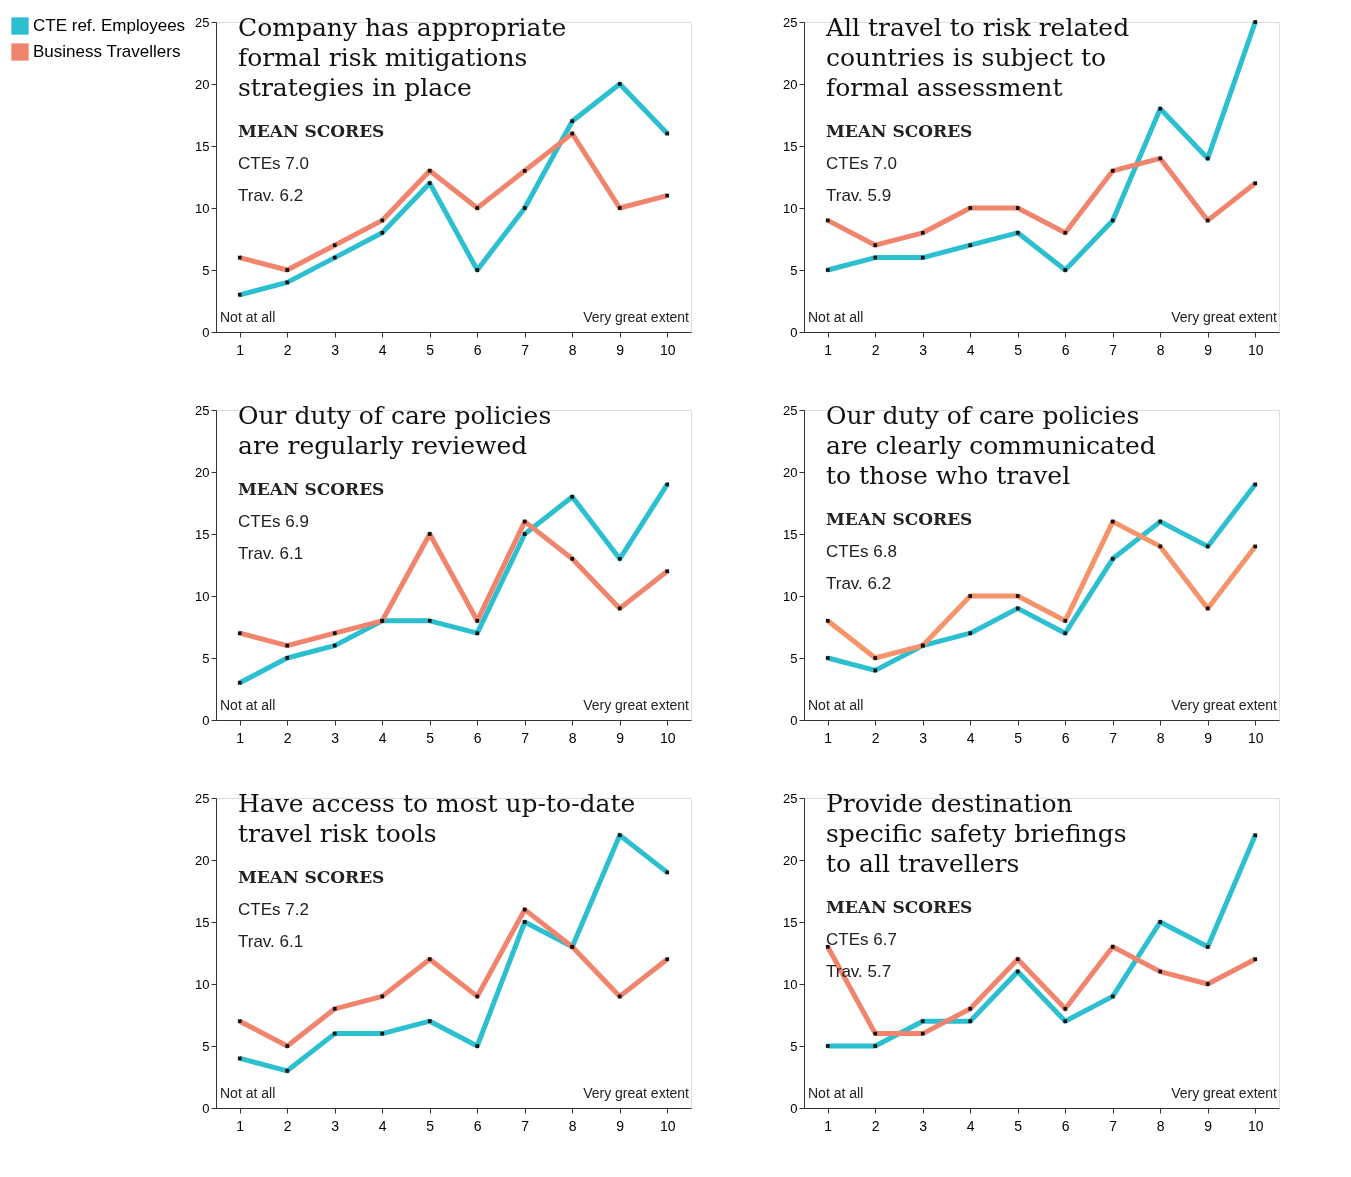 Image resolution: width=1351 pixels, height=1177 pixels. I want to click on annotation: CTEs 6.7, so click(861, 939).